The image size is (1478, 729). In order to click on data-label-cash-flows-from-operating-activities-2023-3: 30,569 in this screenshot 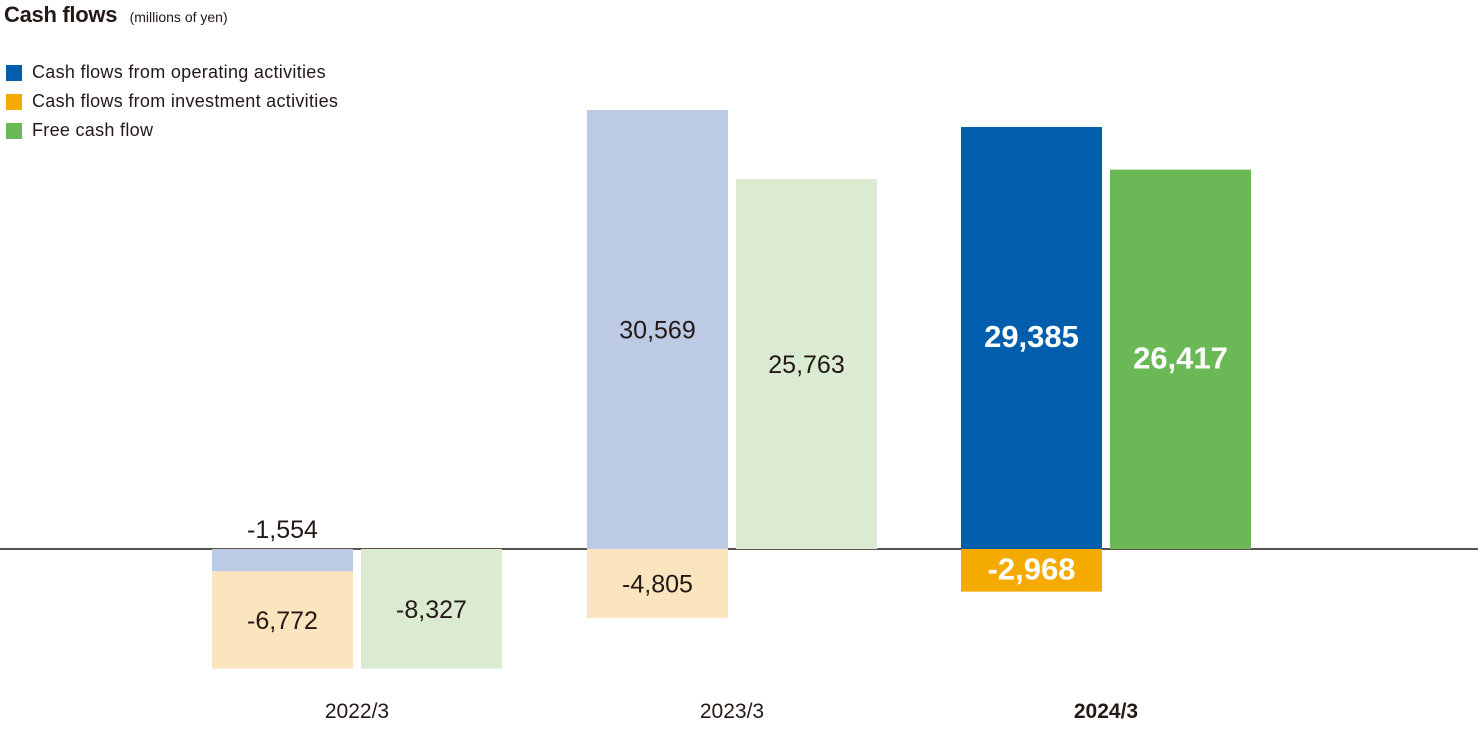, I will do `click(657, 331)`.